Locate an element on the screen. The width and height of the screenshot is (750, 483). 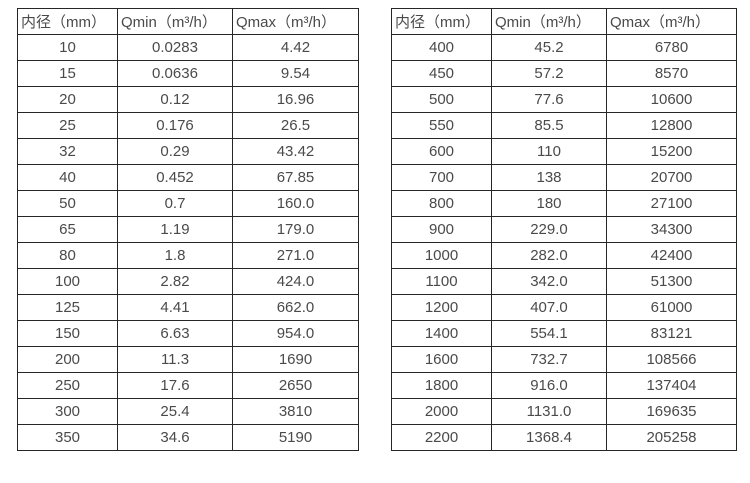
table-row: 10 0.0283 4.42 is located at coordinates (188, 47).